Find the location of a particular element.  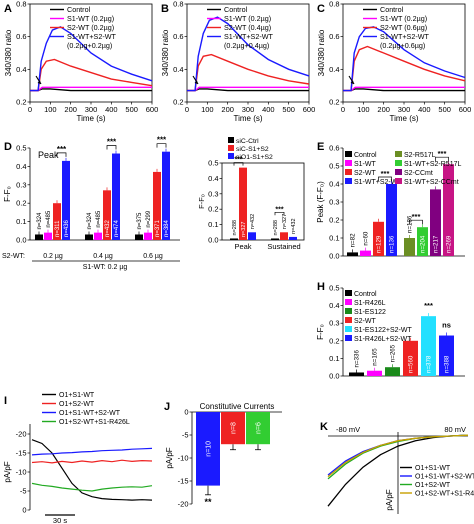

significance-stars: ** is located at coordinates (208, 502).